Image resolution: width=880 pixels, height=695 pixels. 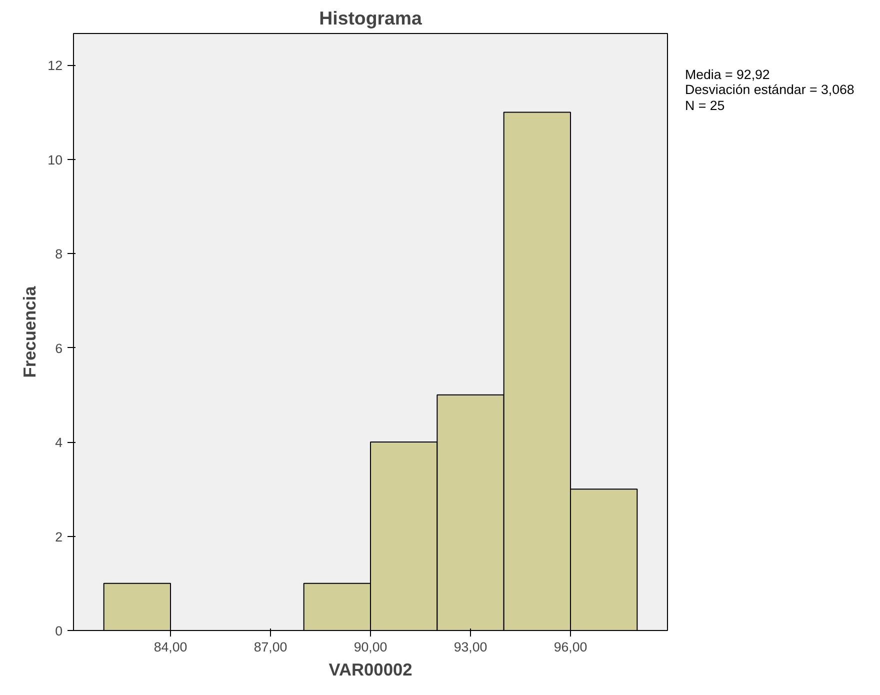 I want to click on text: N = 25, so click(x=705, y=105).